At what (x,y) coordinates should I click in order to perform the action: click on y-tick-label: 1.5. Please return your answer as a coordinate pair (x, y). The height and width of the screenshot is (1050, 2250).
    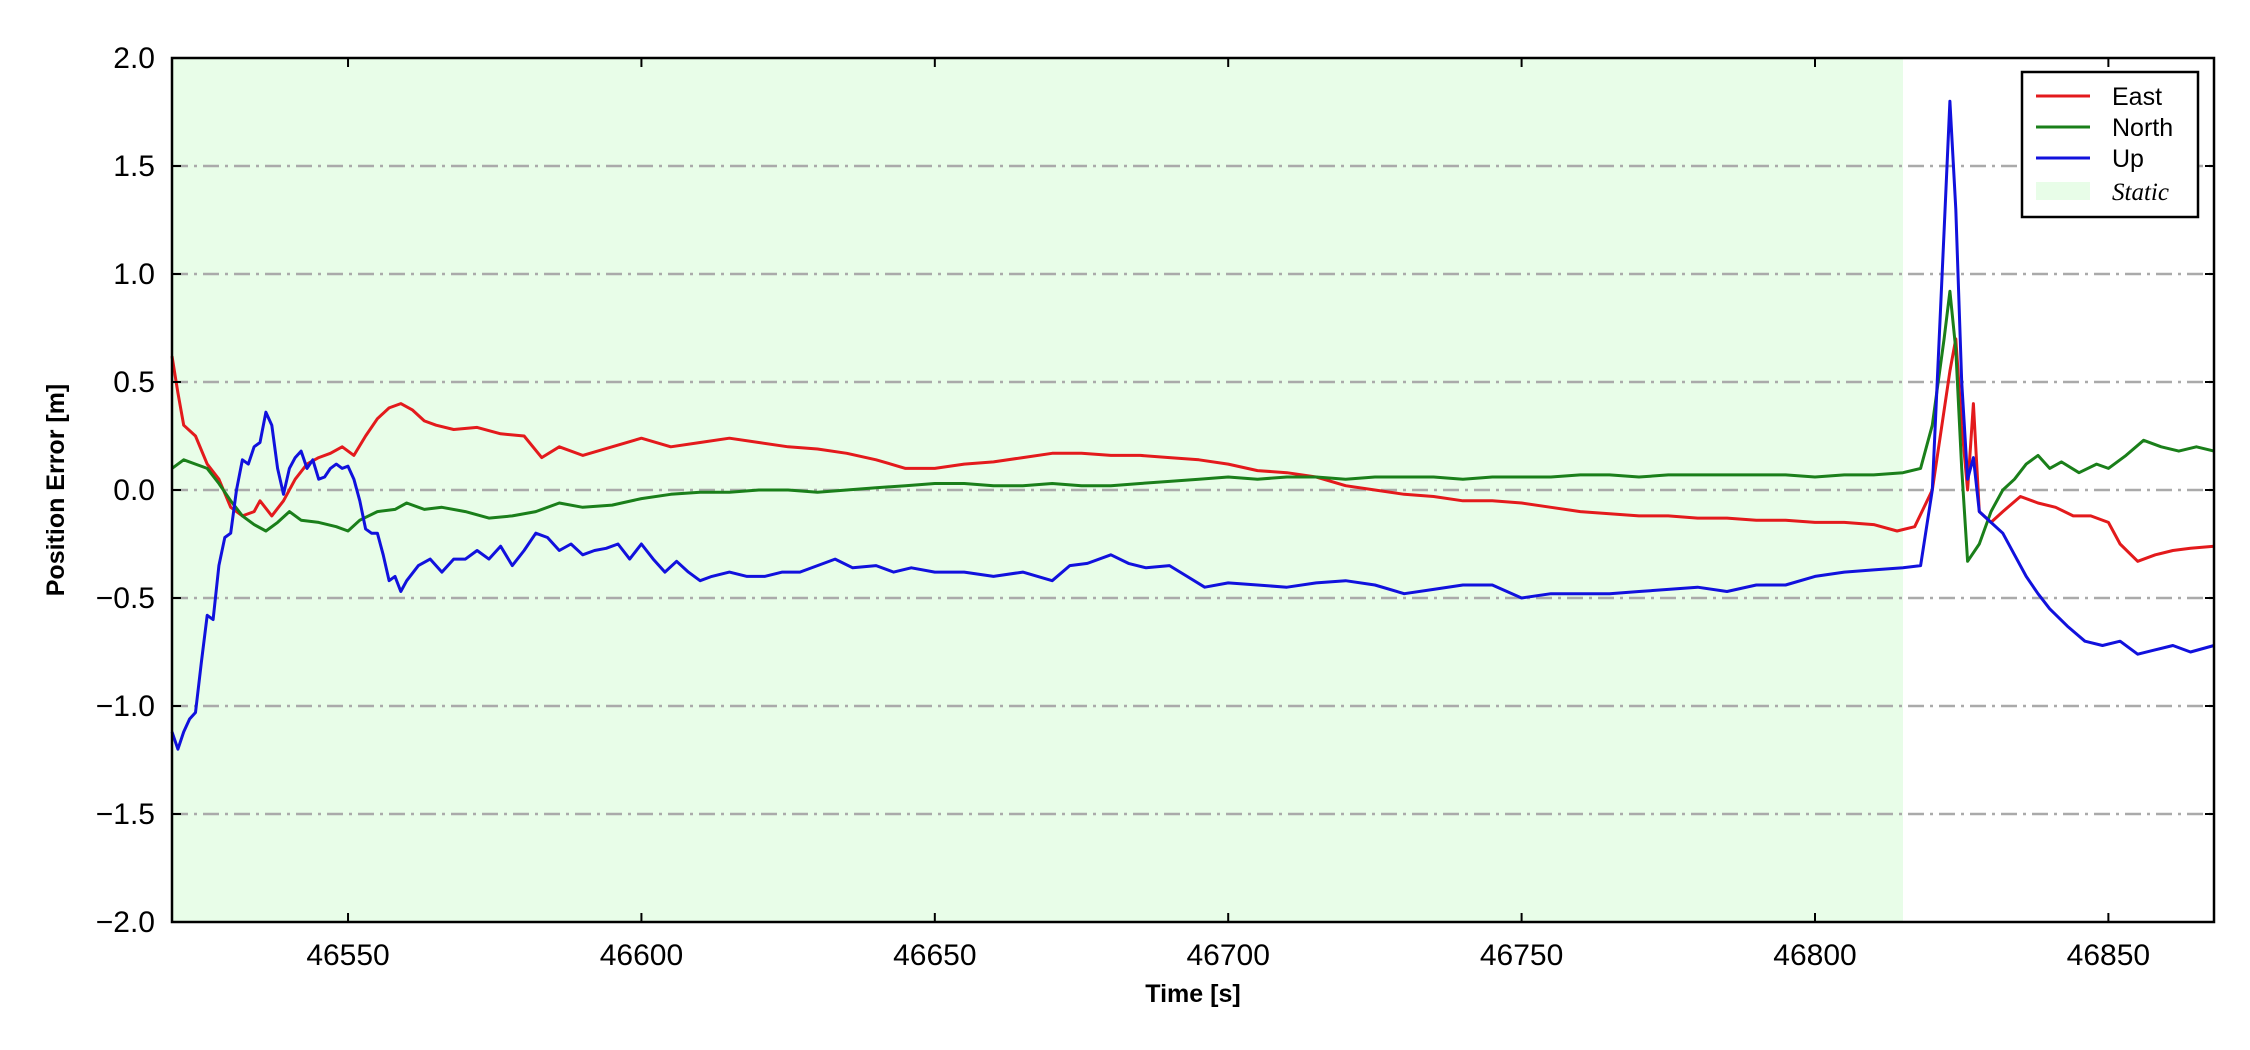
    Looking at the image, I should click on (134, 166).